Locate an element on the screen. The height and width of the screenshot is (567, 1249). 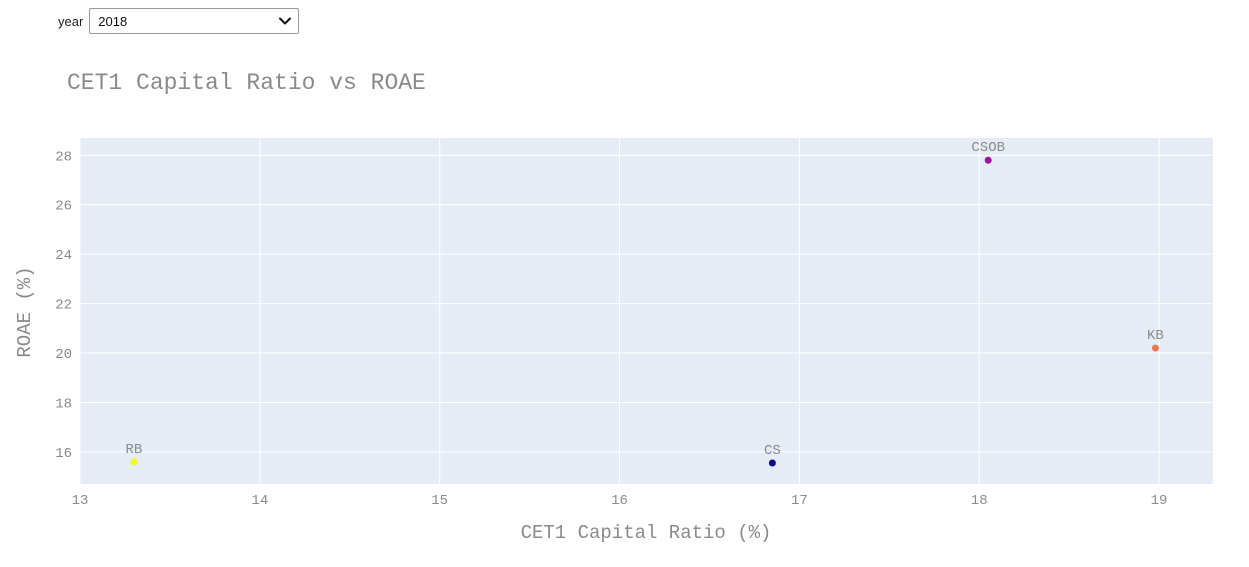
y-tick-label: 26 is located at coordinates (63, 207).